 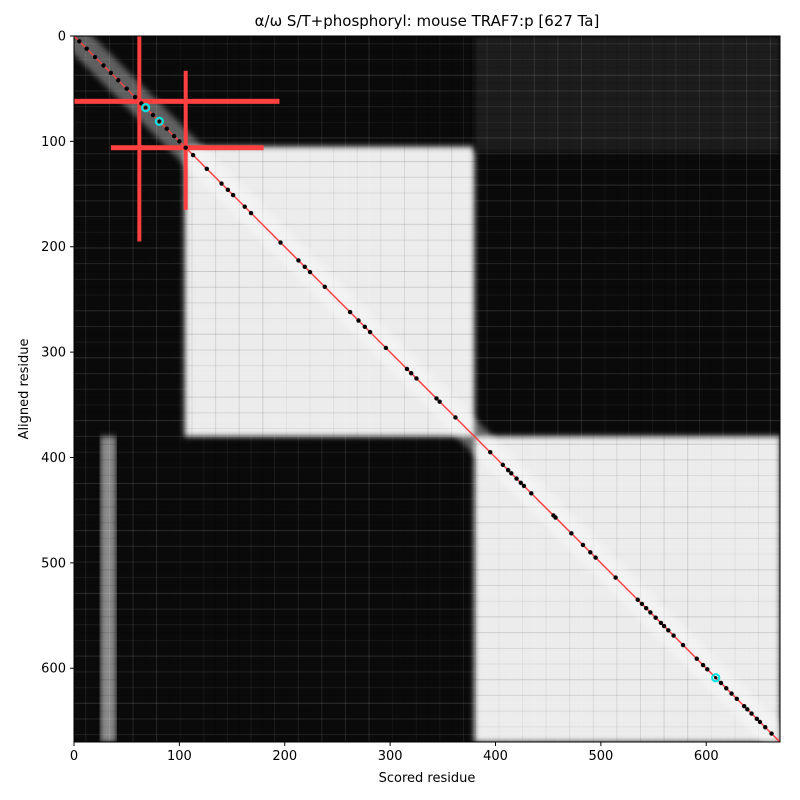 I want to click on y-axis-label: Aligned residue, so click(x=24, y=389).